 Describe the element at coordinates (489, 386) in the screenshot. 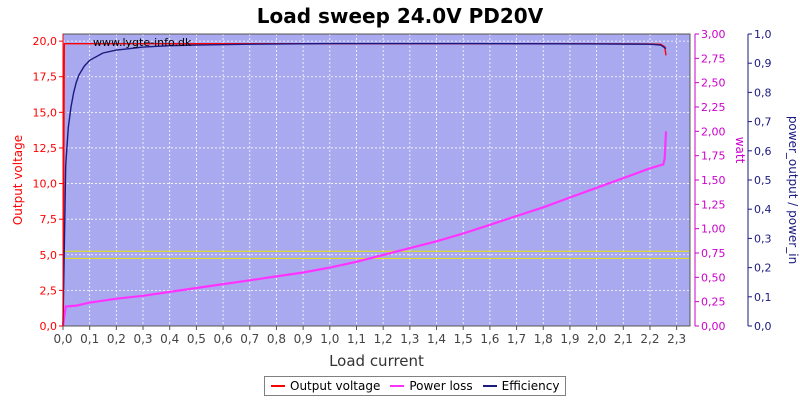

I see `legend-swatch-efficiency` at that location.